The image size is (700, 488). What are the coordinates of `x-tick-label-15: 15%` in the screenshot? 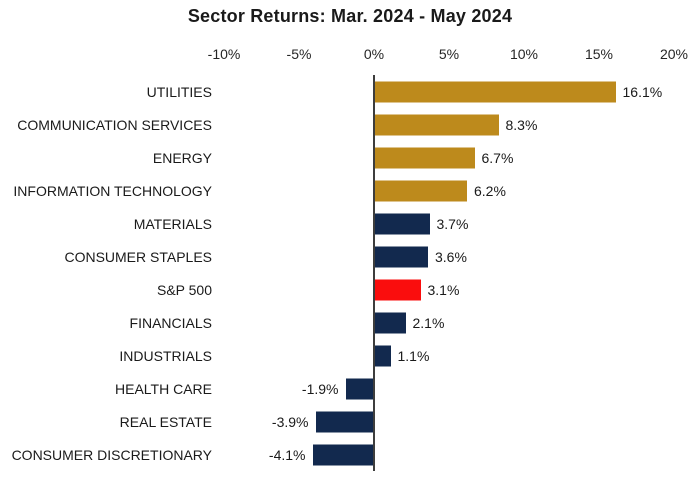 It's located at (599, 54).